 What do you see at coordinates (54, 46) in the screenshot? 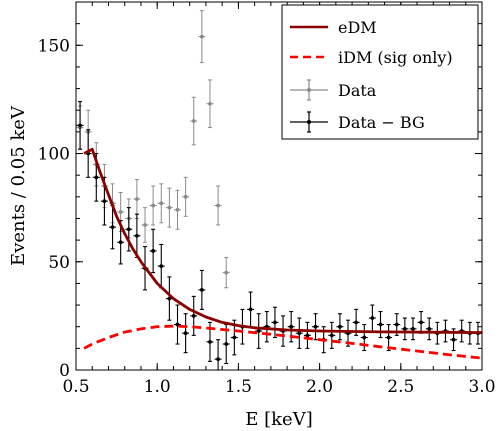
I see `y-tick-label: 150` at bounding box center [54, 46].